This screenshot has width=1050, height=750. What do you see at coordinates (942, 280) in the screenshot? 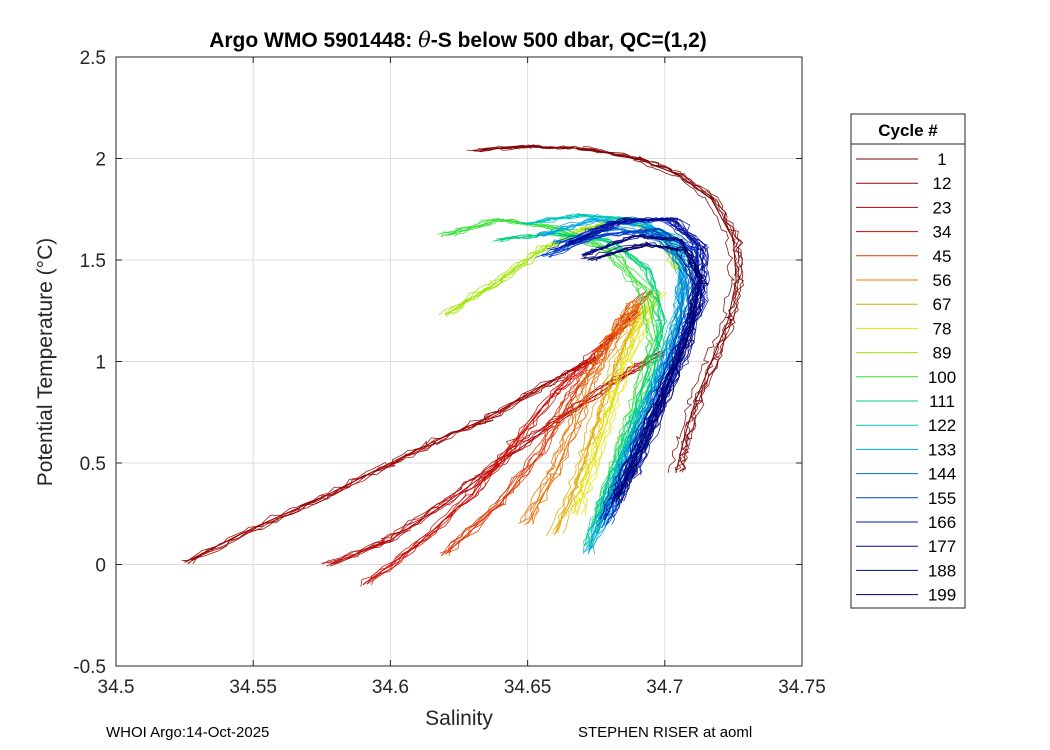
I see `legend-label-56: 56` at bounding box center [942, 280].